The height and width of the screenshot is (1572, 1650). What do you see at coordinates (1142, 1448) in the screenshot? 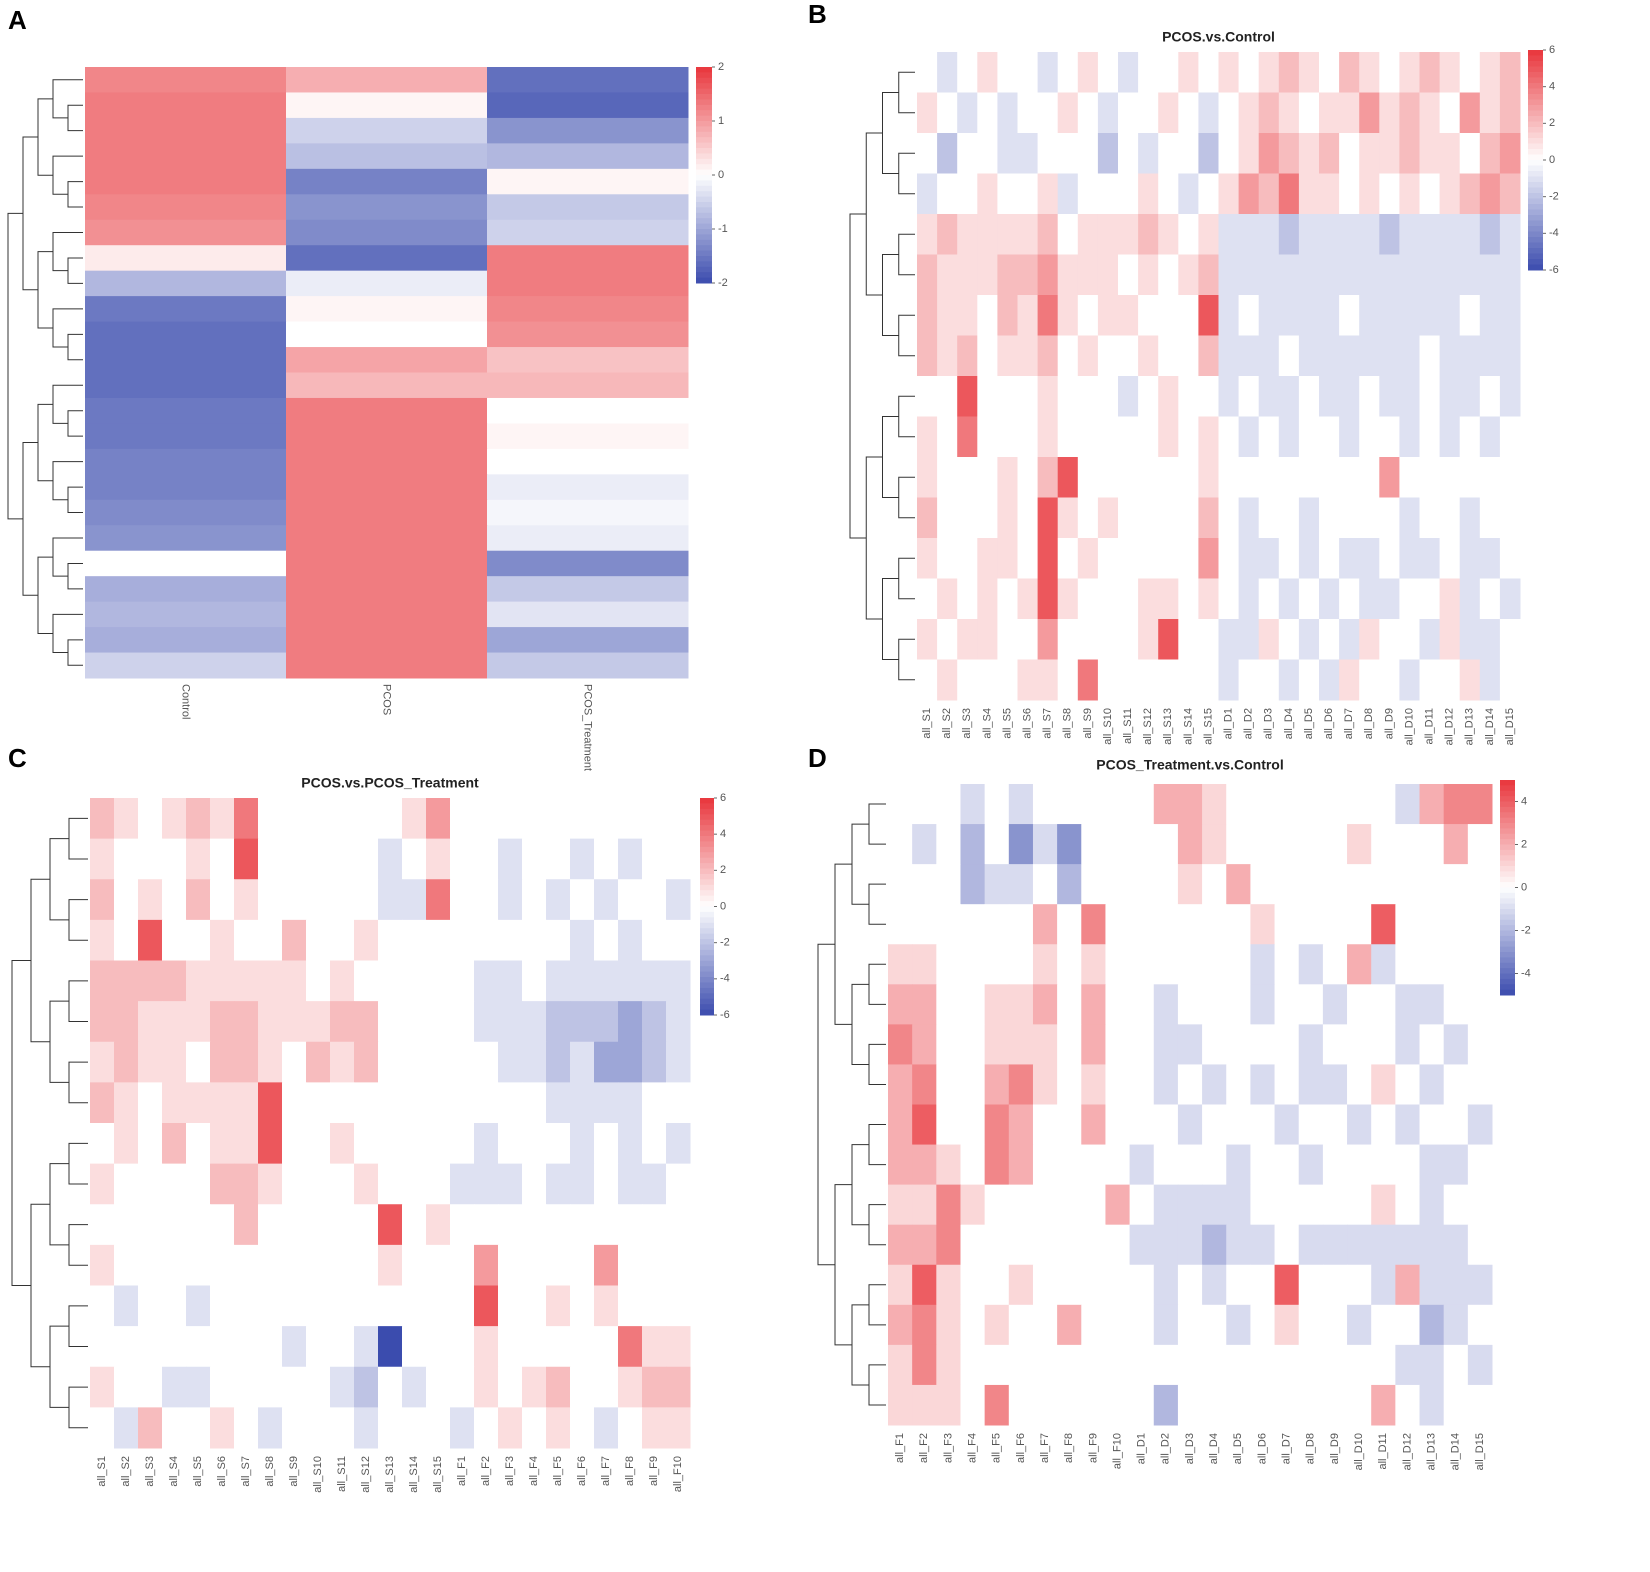
I see `x-tick-label: all_D1` at bounding box center [1142, 1448].